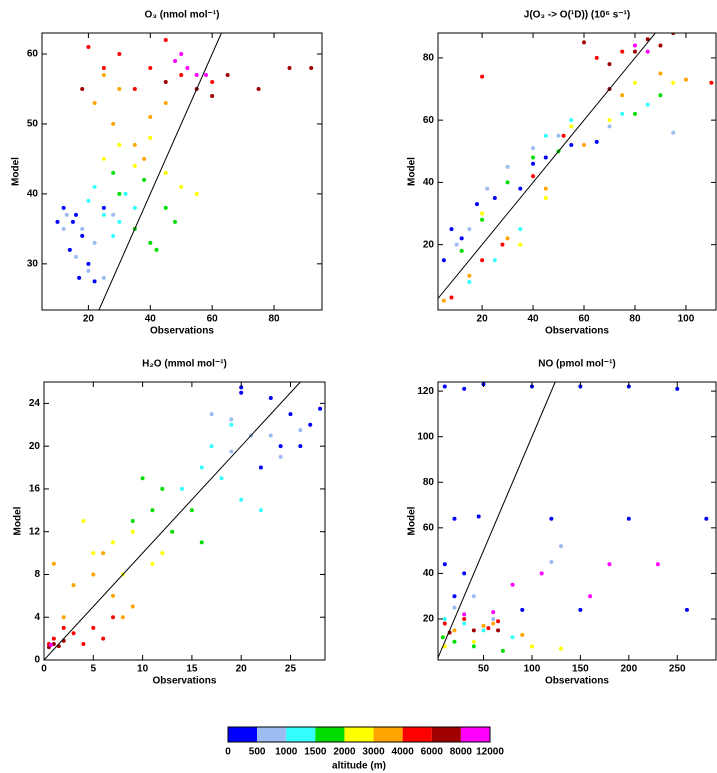  What do you see at coordinates (584, 319) in the screenshot?
I see `x-tick-label: 60` at bounding box center [584, 319].